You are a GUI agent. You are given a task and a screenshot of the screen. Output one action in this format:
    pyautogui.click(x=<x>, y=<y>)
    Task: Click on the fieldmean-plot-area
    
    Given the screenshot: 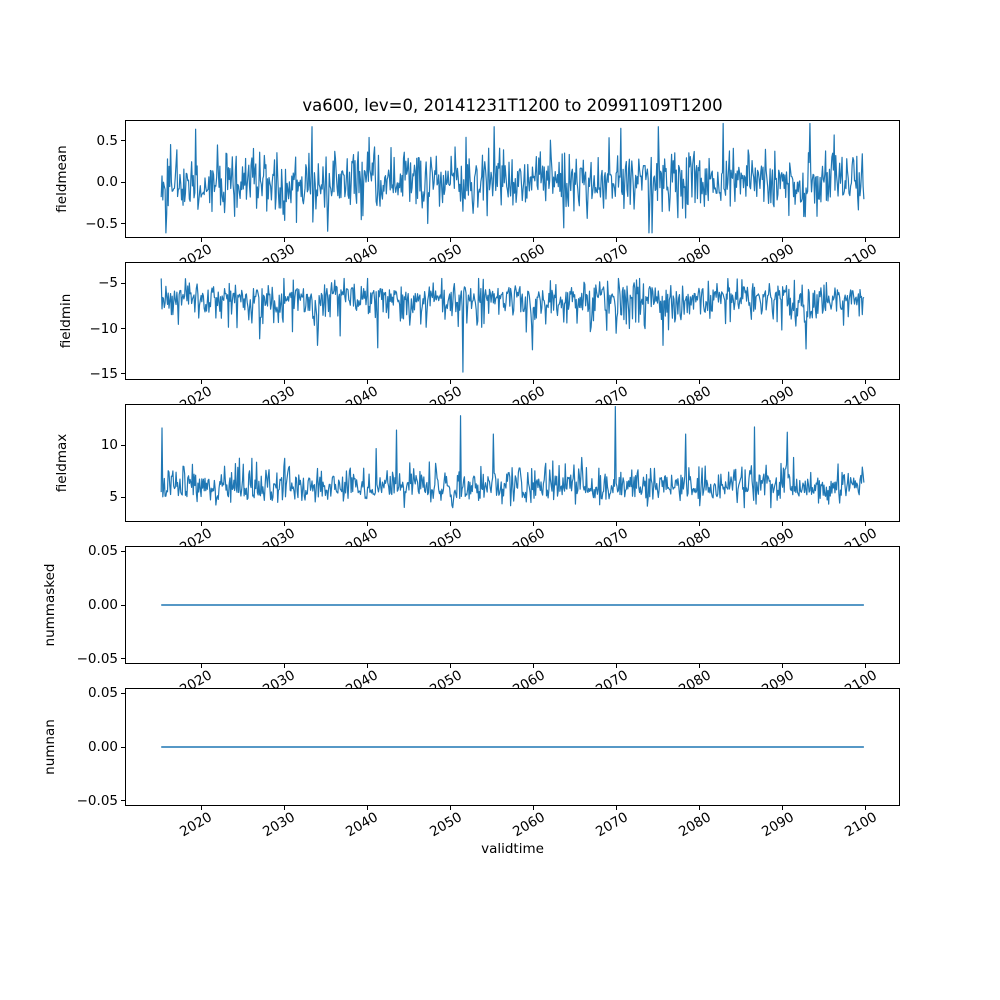 What is the action you would take?
    pyautogui.click(x=512, y=178)
    